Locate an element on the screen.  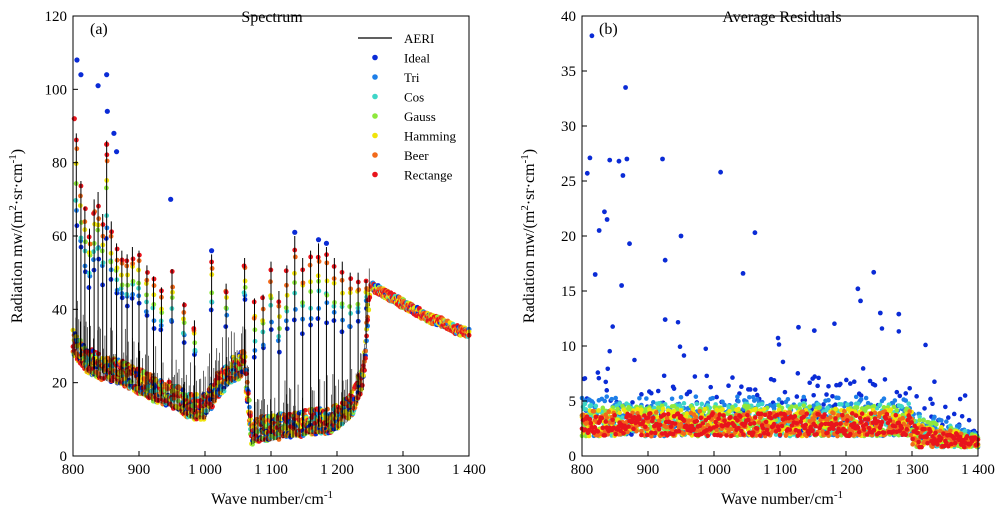
legend-label: Tri is located at coordinates (412, 77).